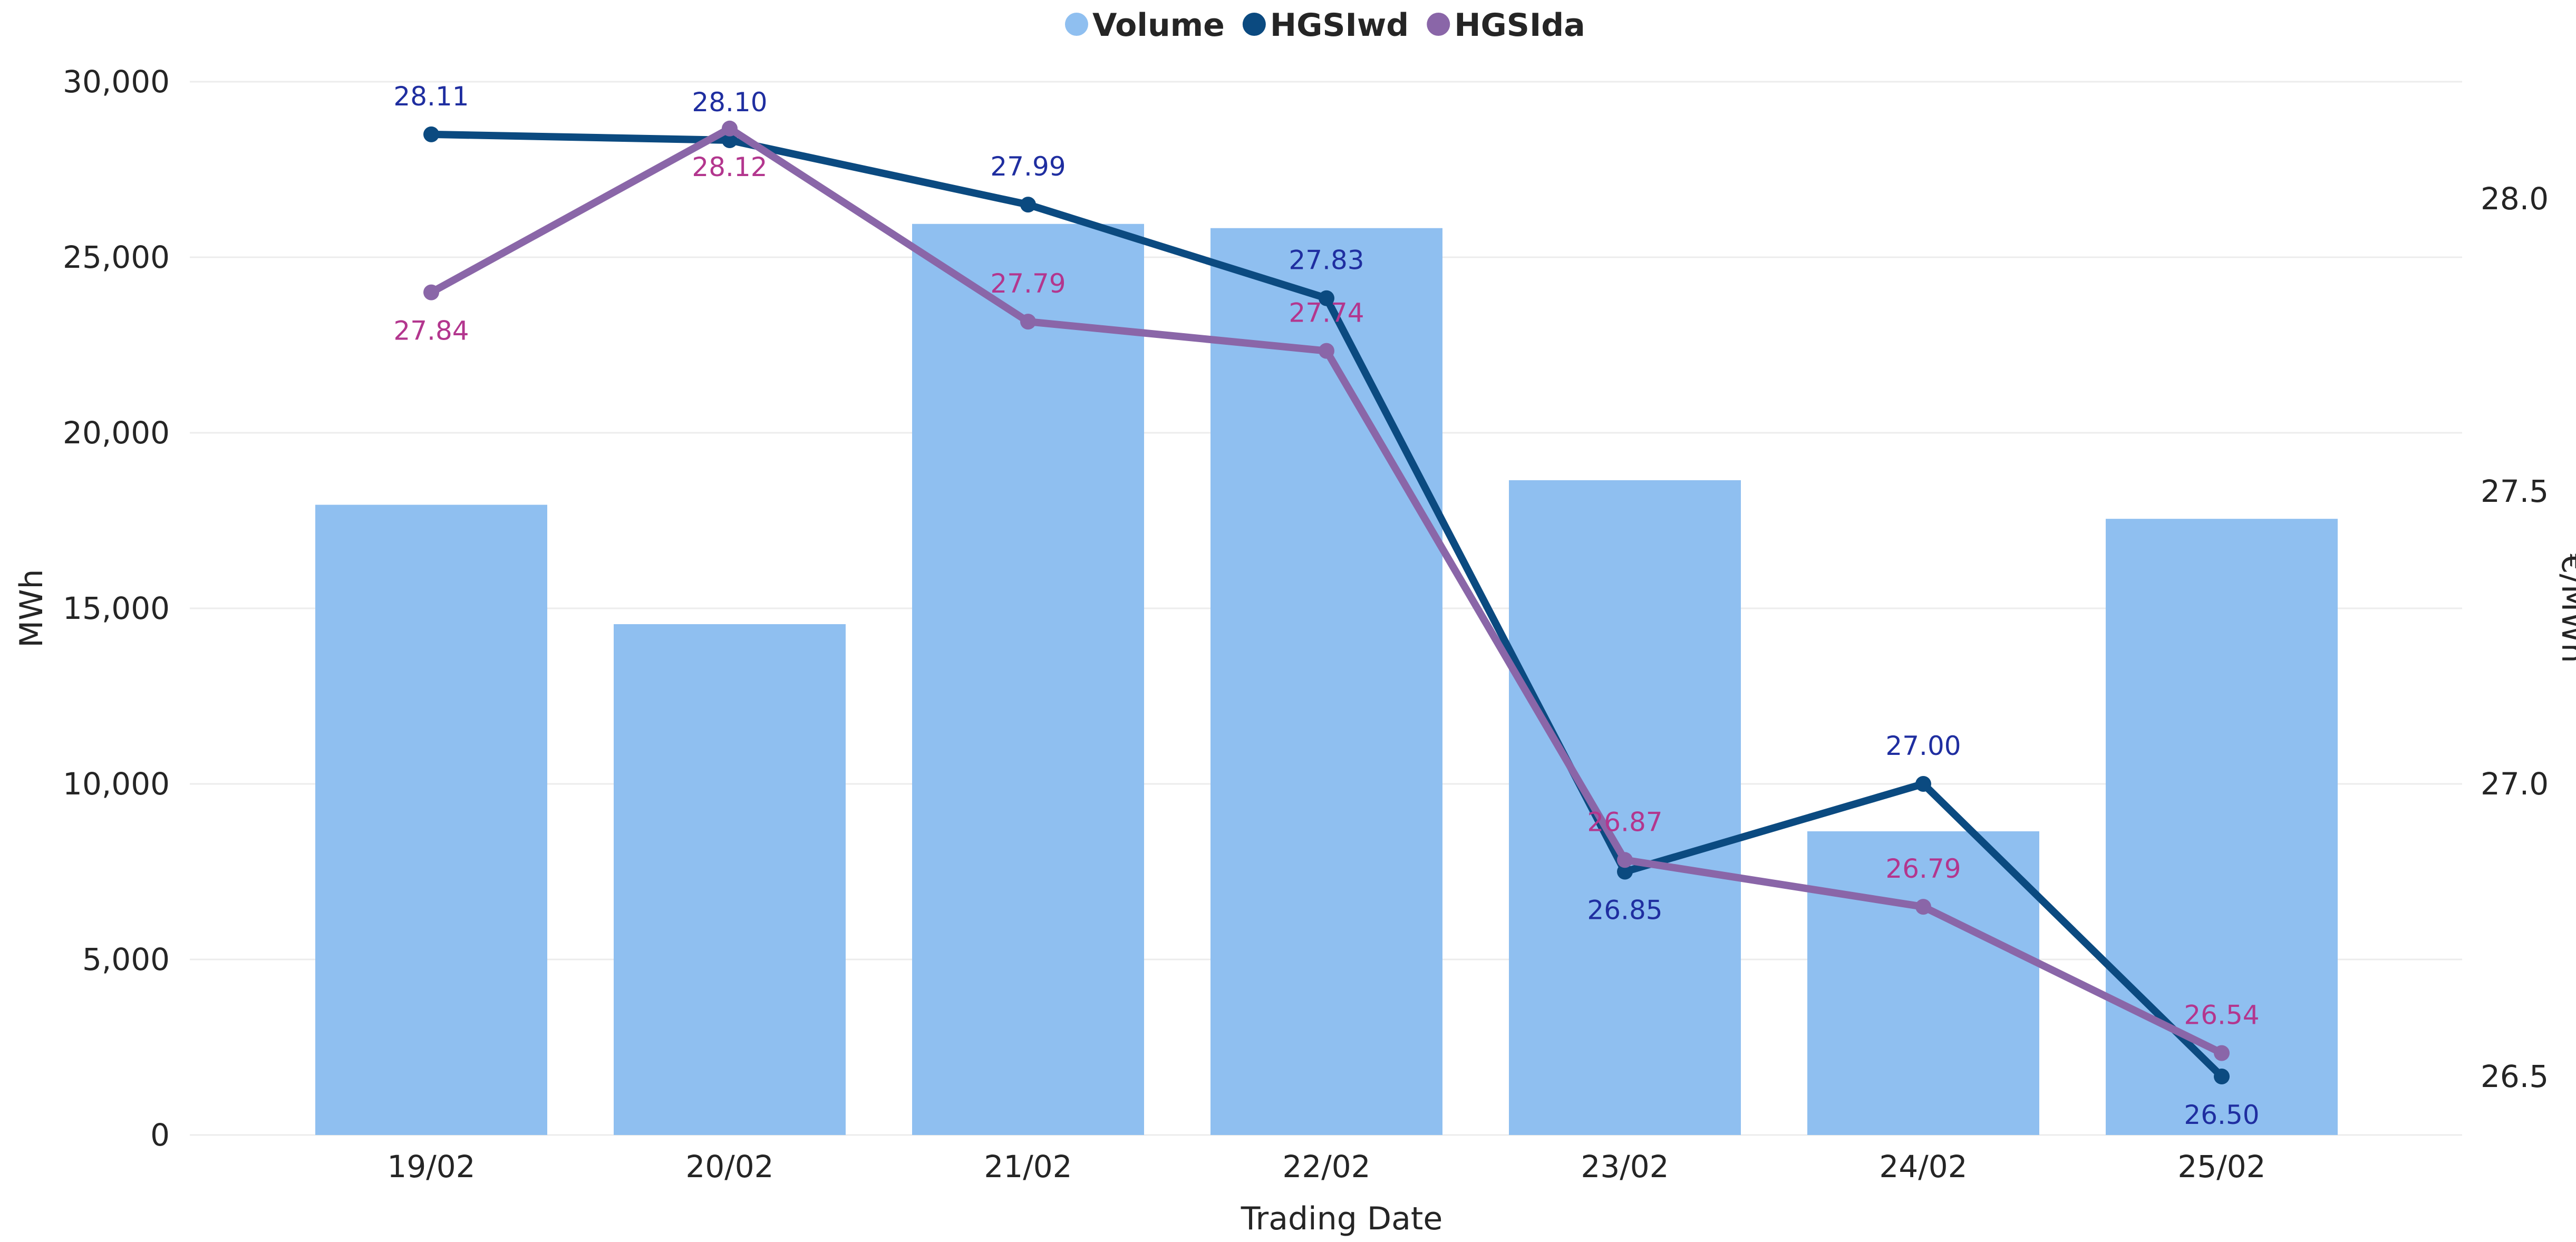 This screenshot has width=2576, height=1242. I want to click on legend: Volume HGSIwd HGSIda, so click(1325, 26).